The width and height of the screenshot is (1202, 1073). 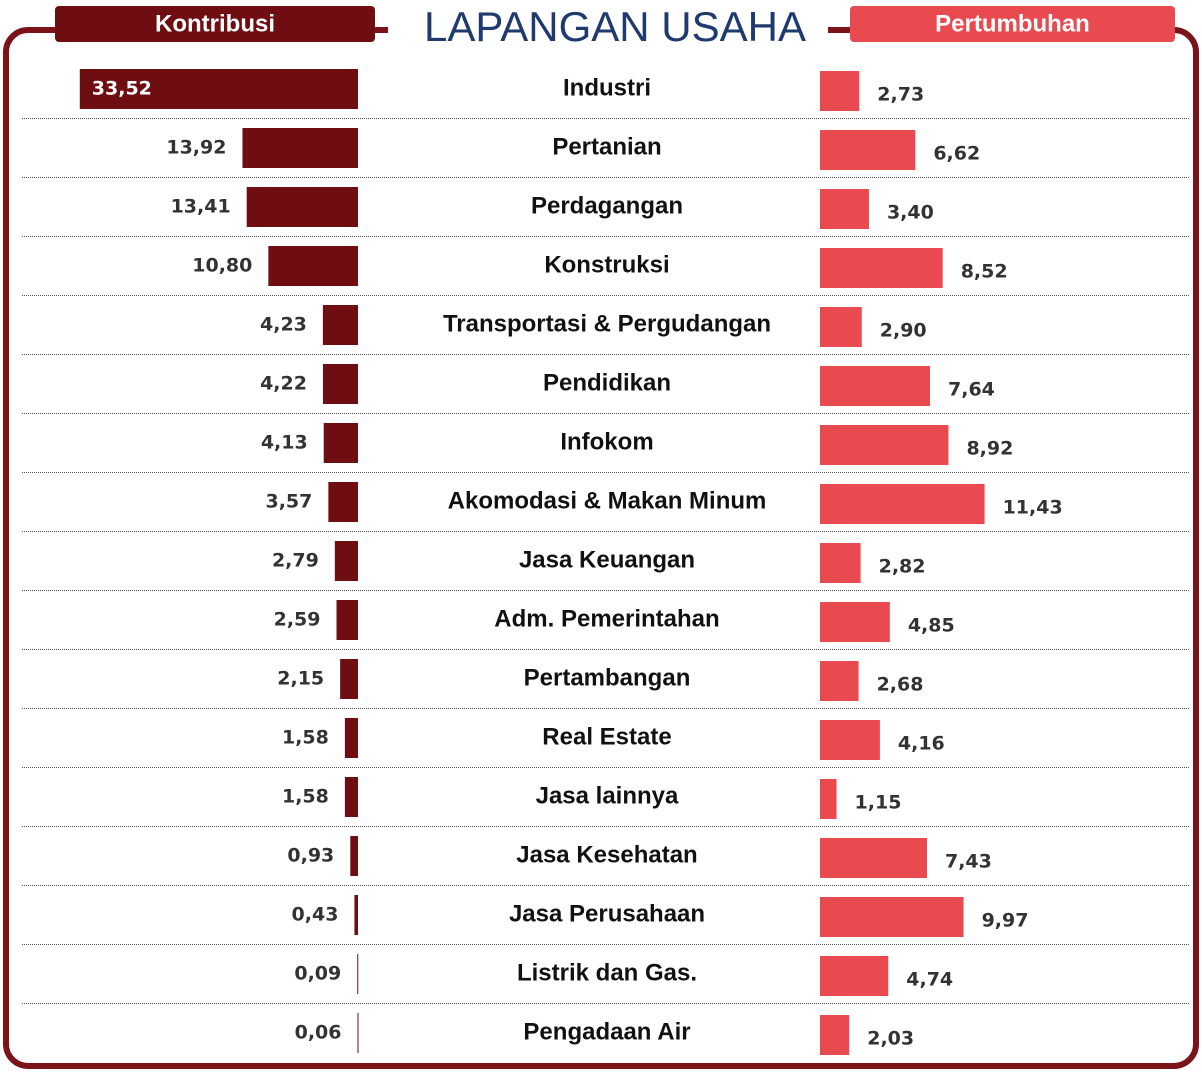 What do you see at coordinates (300, 679) in the screenshot?
I see `value-label: 2,15` at bounding box center [300, 679].